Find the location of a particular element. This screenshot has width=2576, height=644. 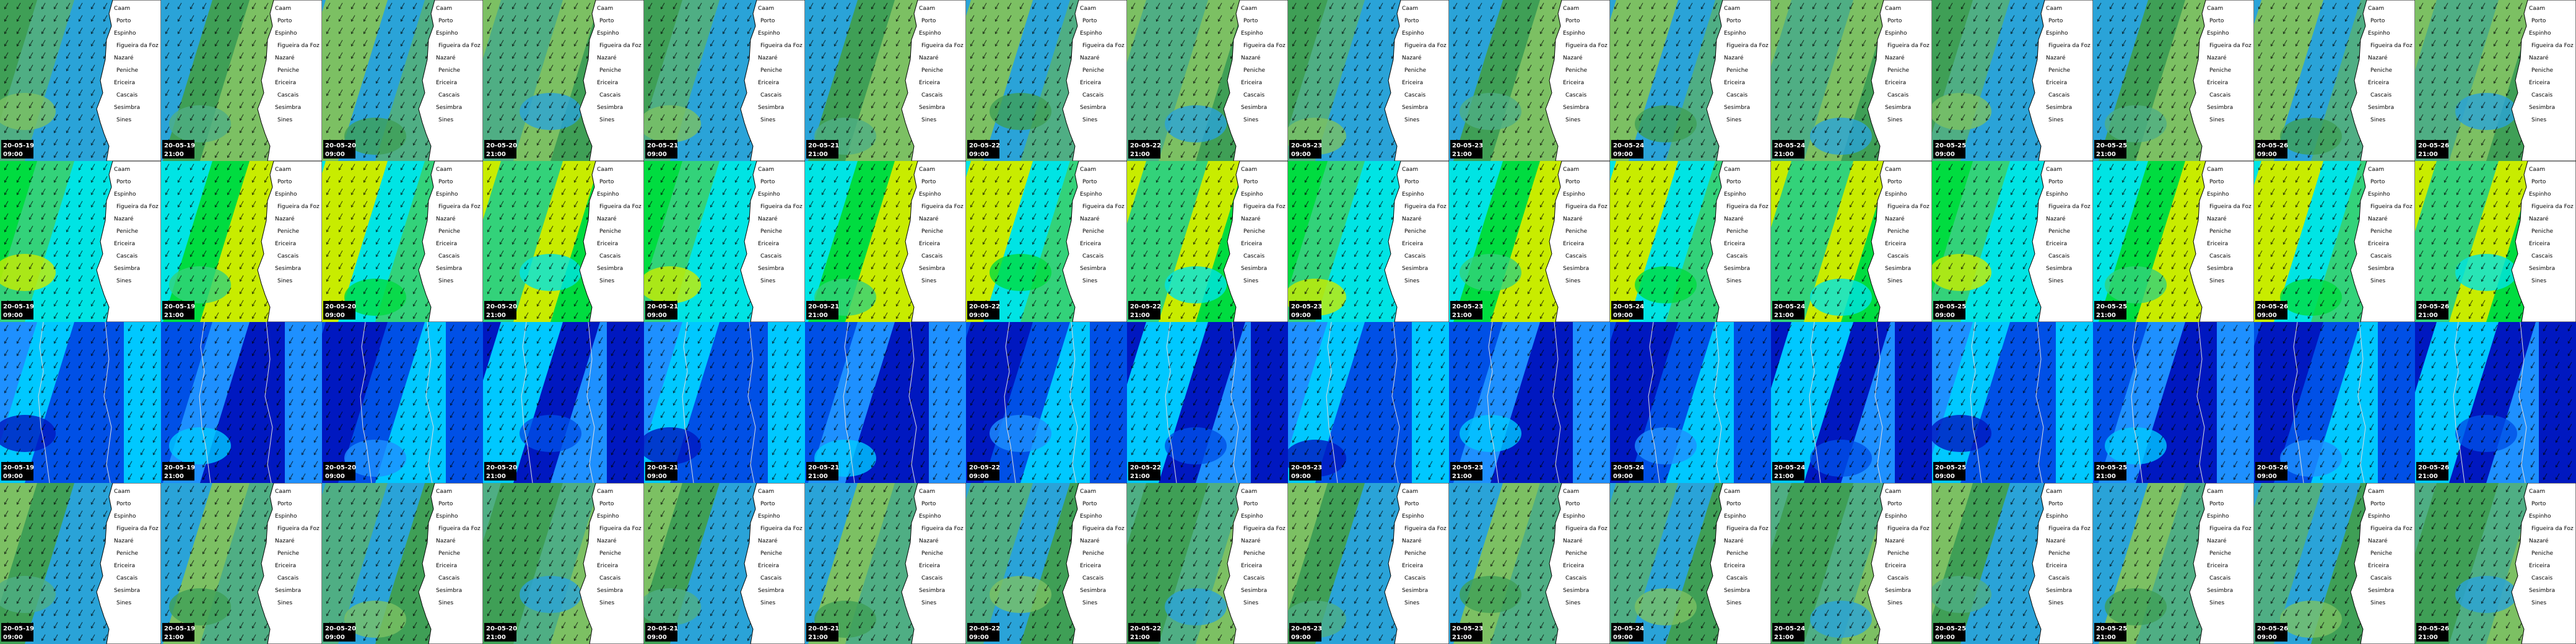

forecast-tile: 20-05-24 21:00 is located at coordinates (1851, 402).